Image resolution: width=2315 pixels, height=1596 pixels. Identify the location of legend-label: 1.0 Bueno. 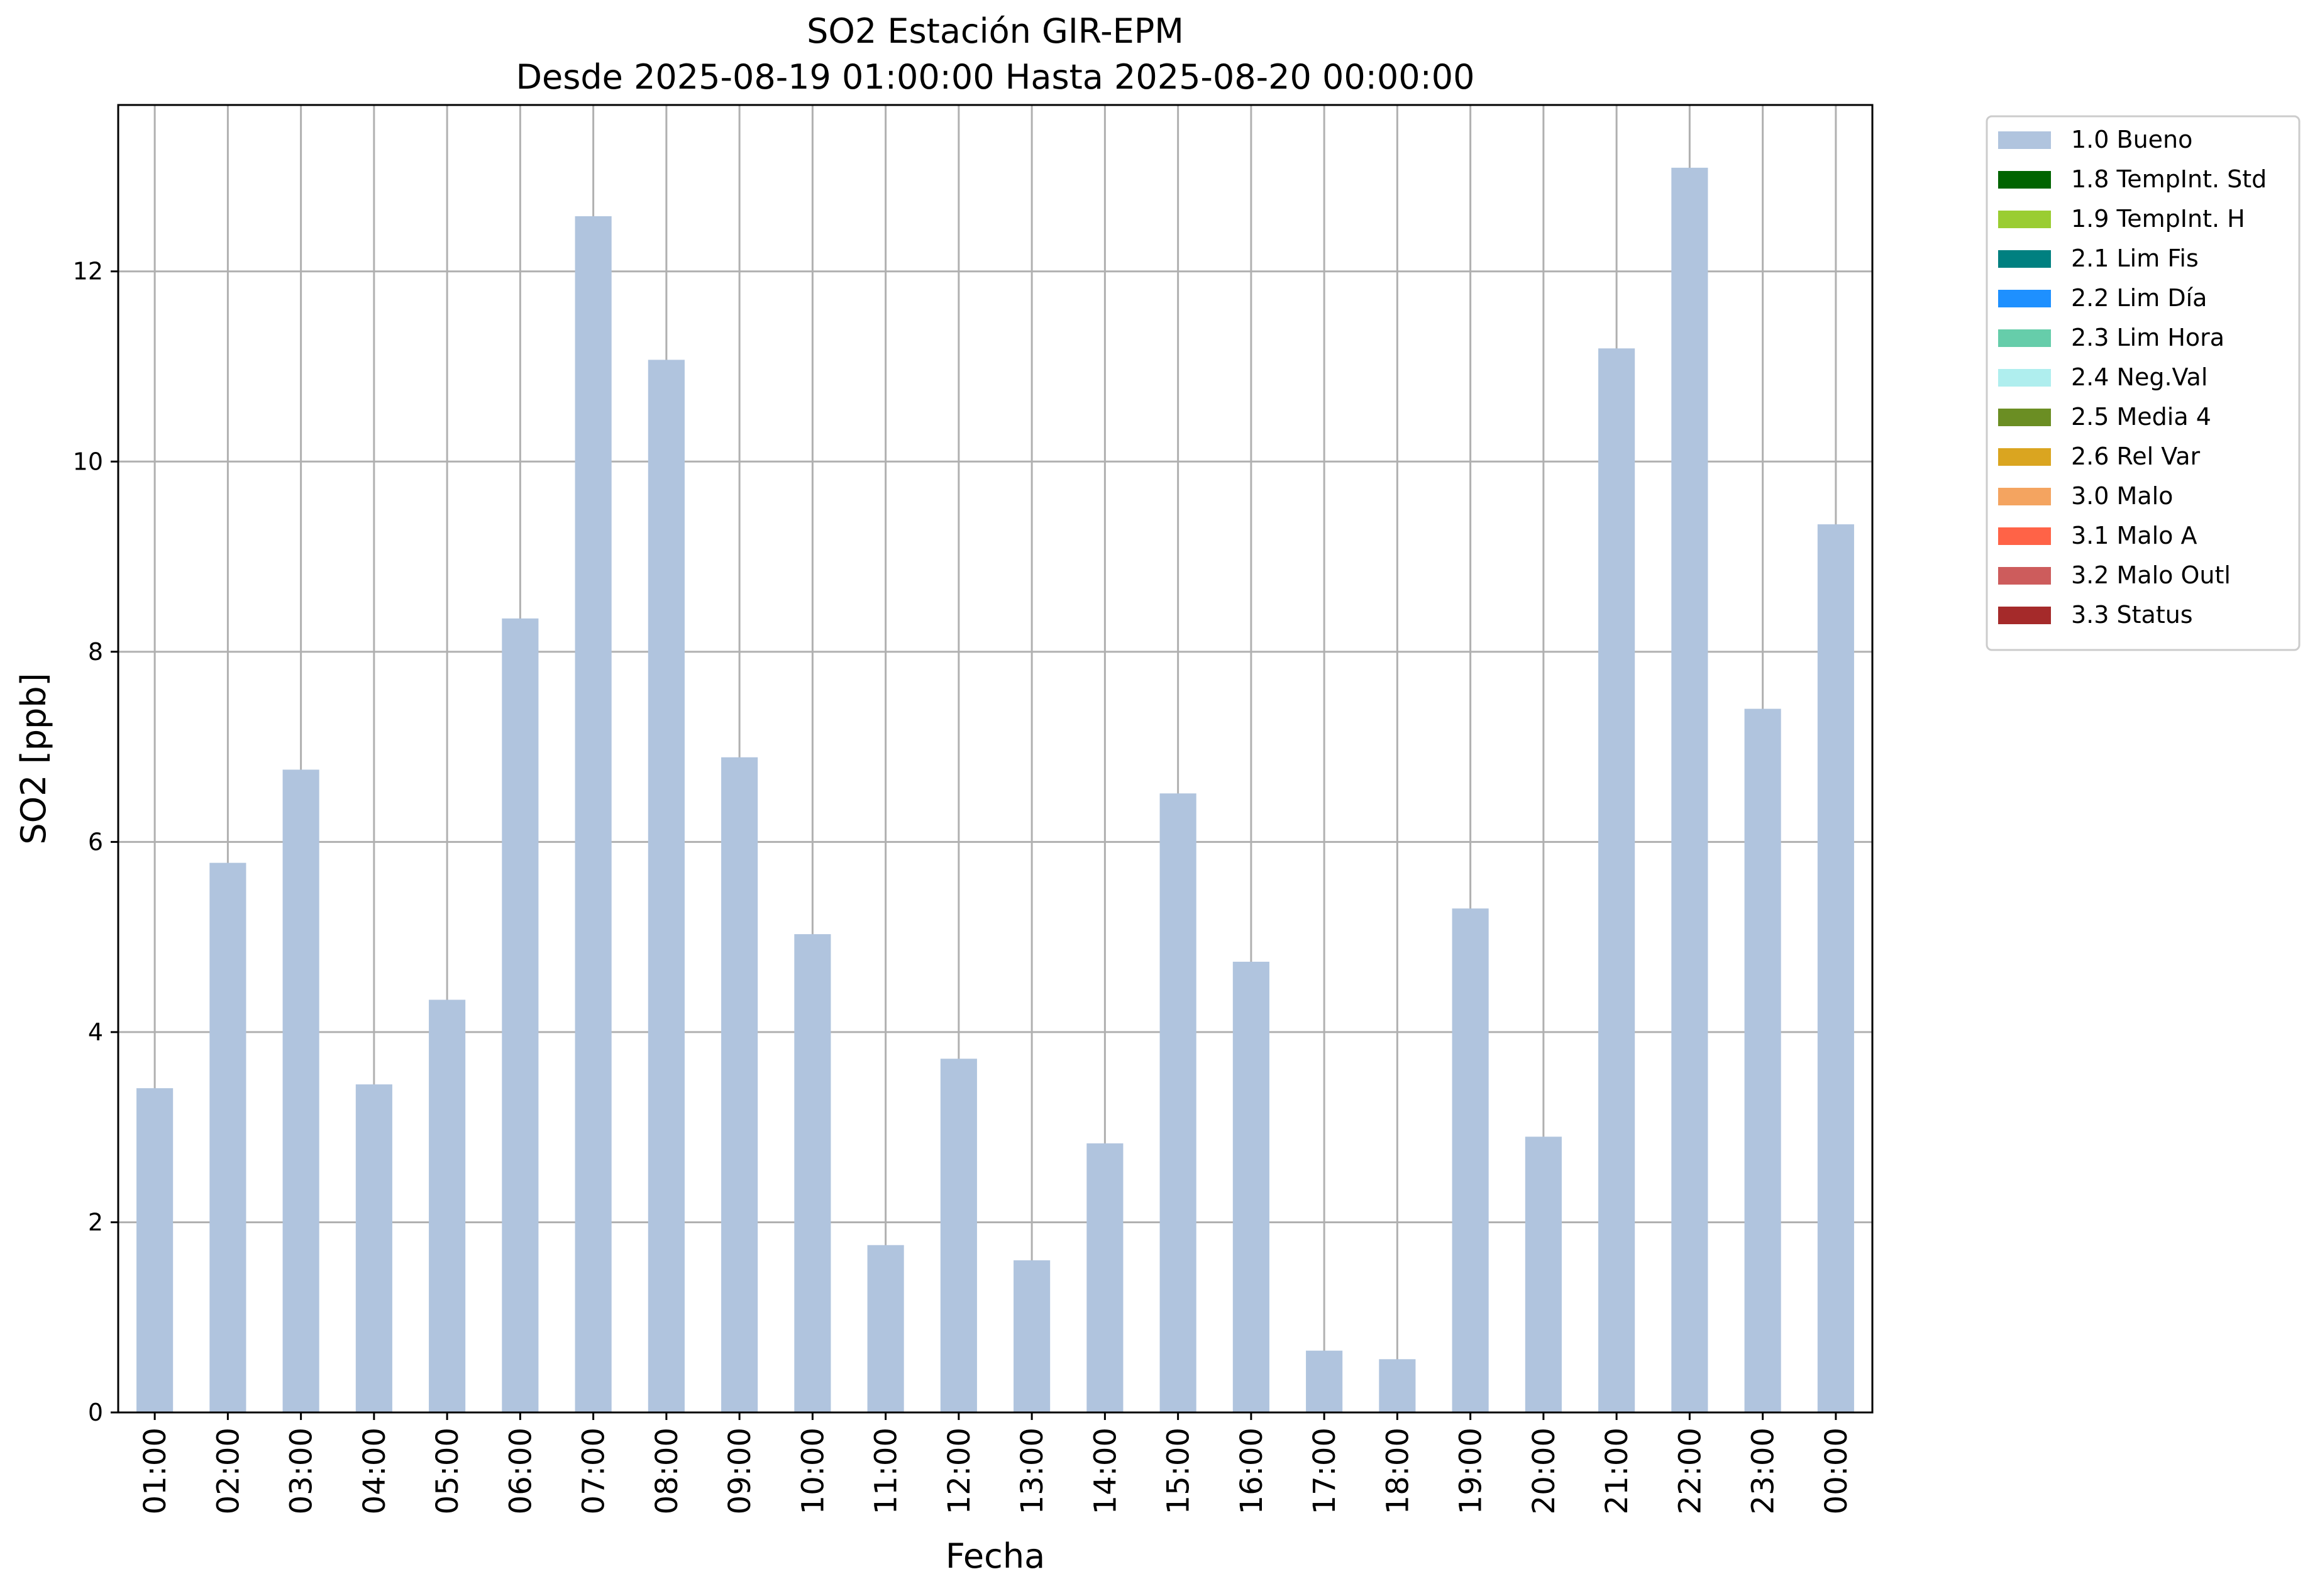
(2131, 139).